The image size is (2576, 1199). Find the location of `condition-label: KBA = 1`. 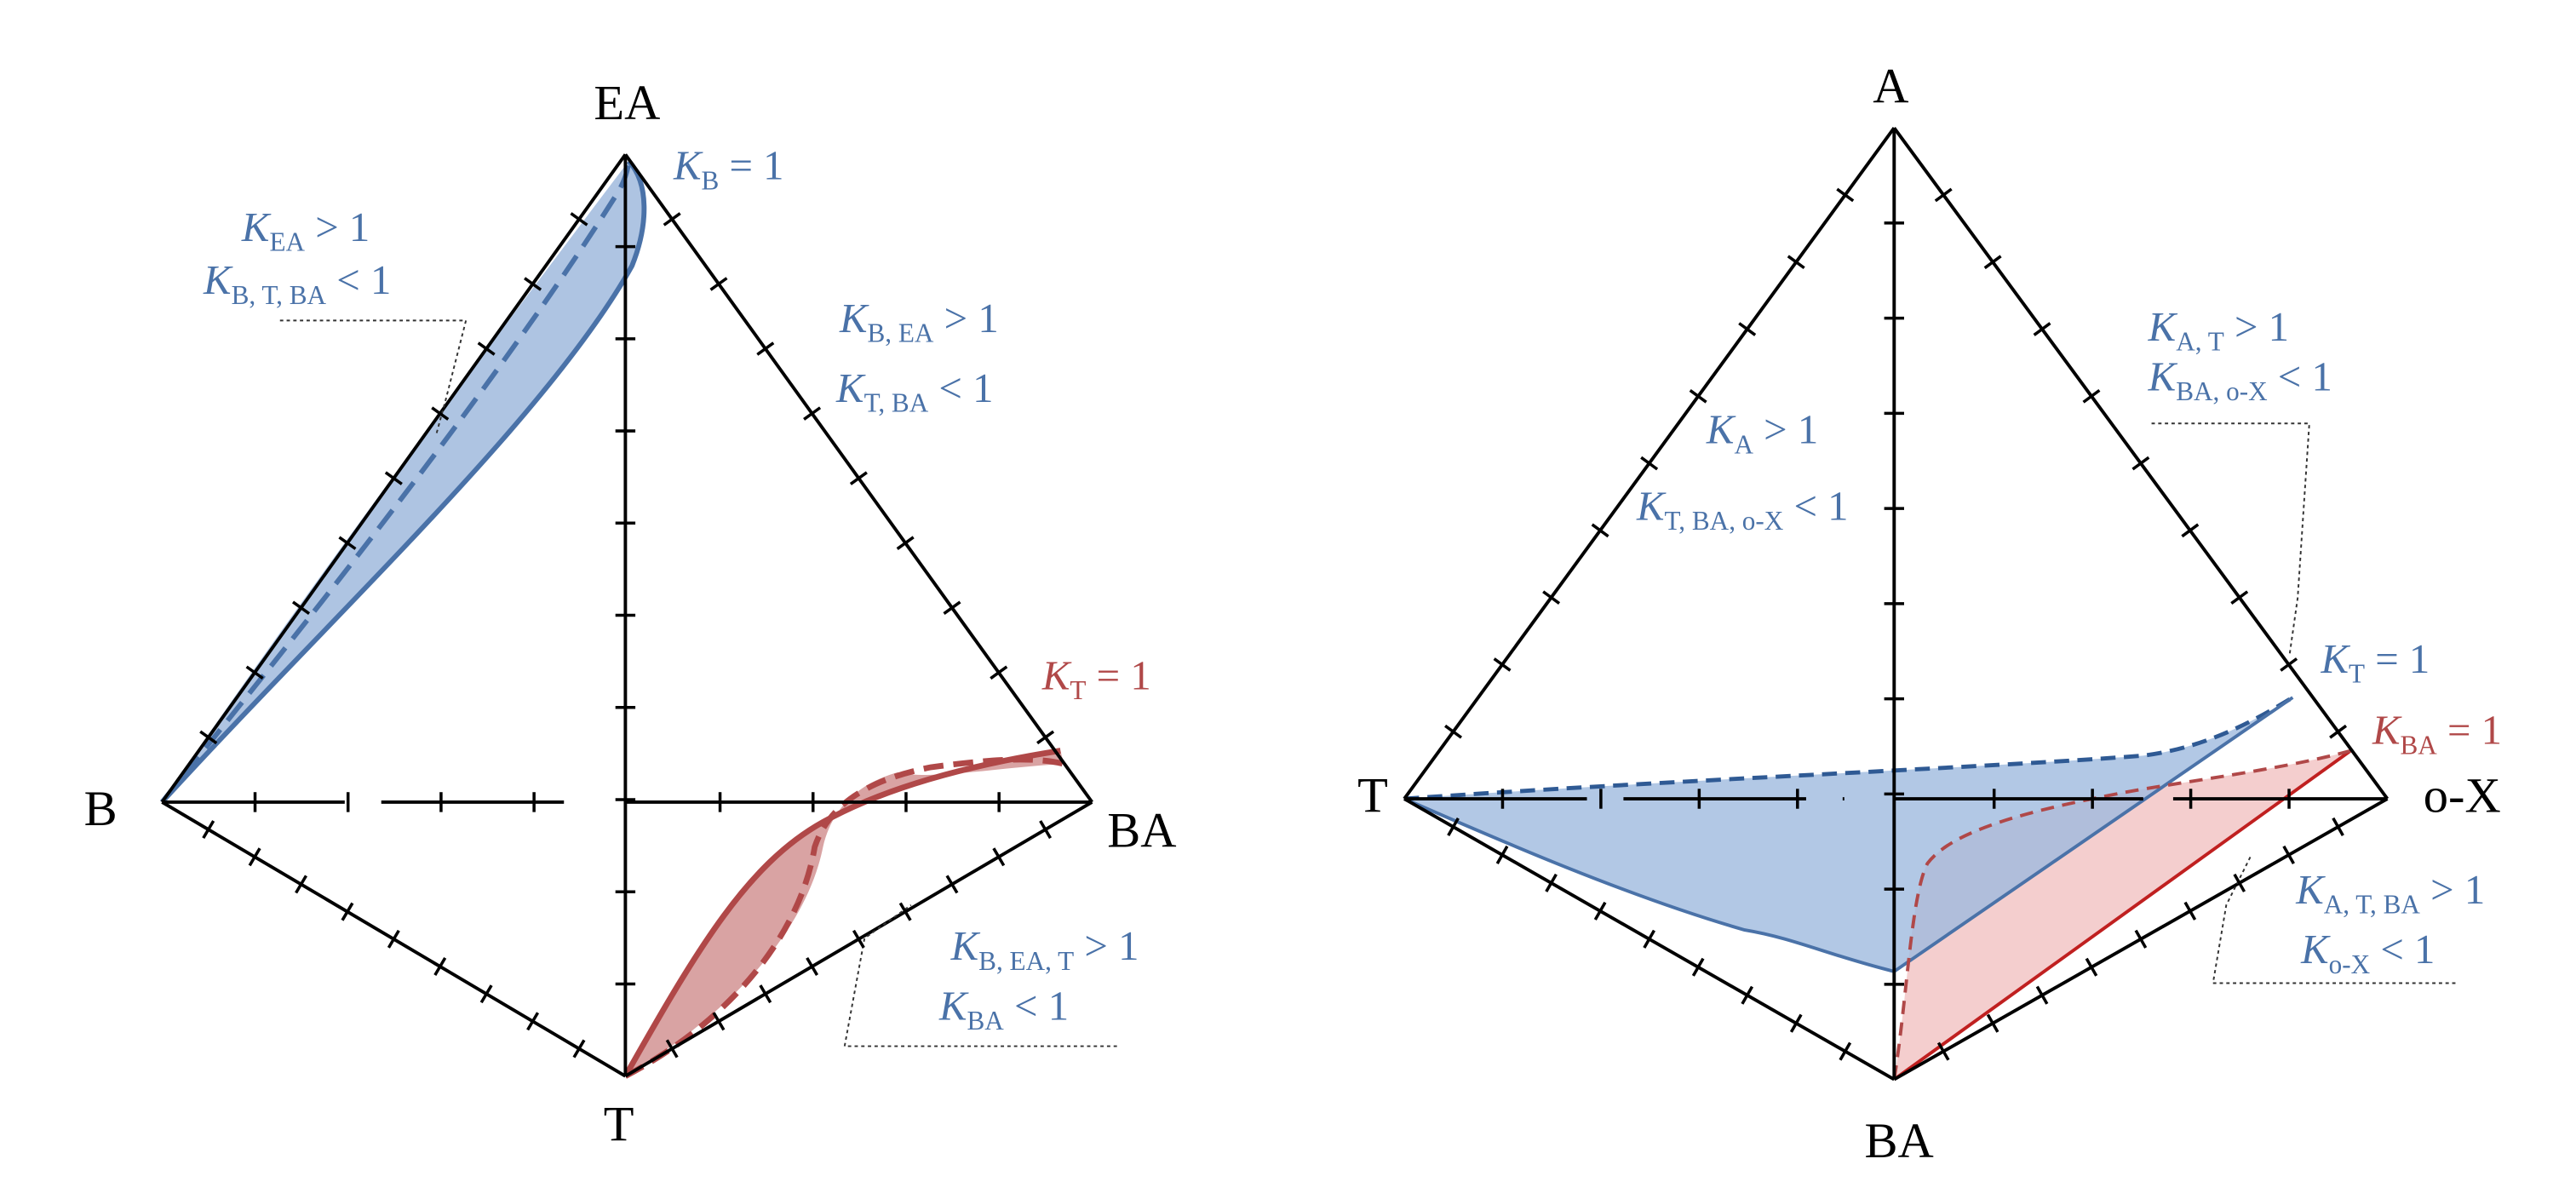

condition-label: KBA = 1 is located at coordinates (2437, 734).